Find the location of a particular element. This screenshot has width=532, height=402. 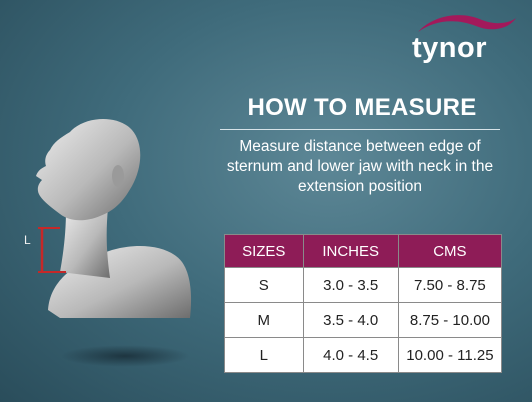

inches-cell: 3.0 - 3.5 is located at coordinates (350, 285).